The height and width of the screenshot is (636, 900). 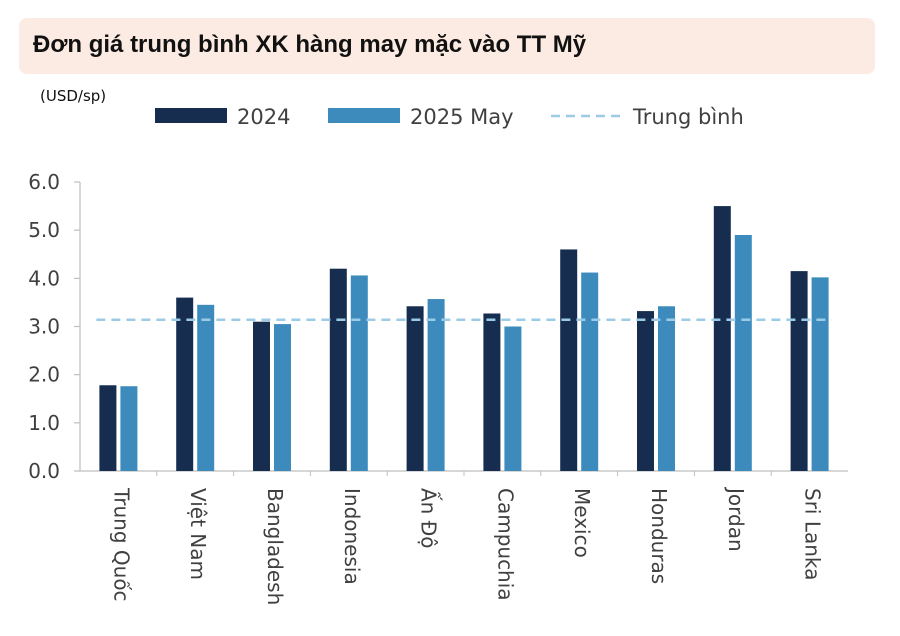 What do you see at coordinates (736, 519) in the screenshot?
I see `category-label: Jordan` at bounding box center [736, 519].